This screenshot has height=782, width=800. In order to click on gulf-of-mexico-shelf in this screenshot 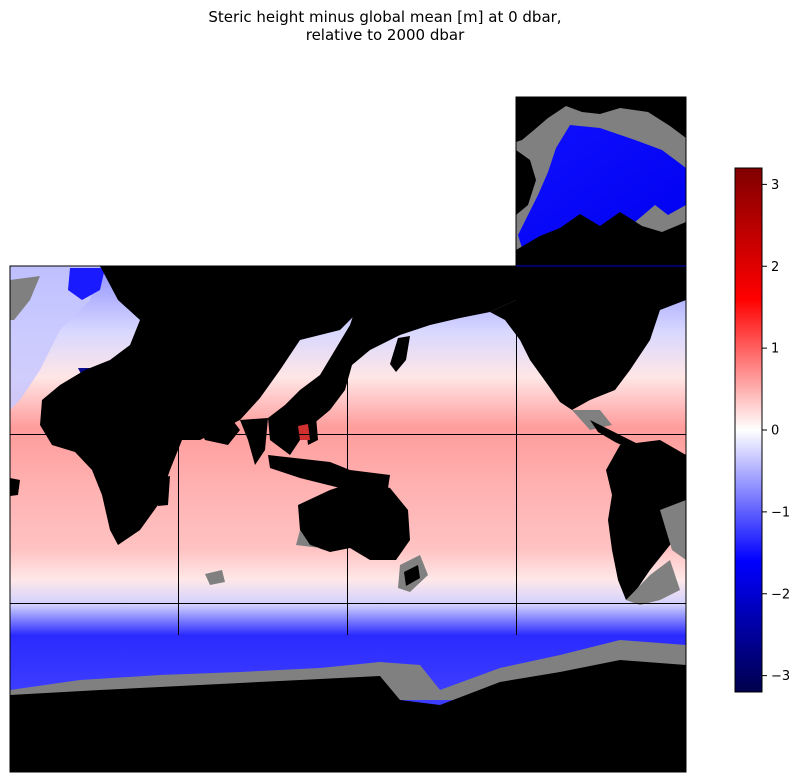, I will do `click(592, 420)`.